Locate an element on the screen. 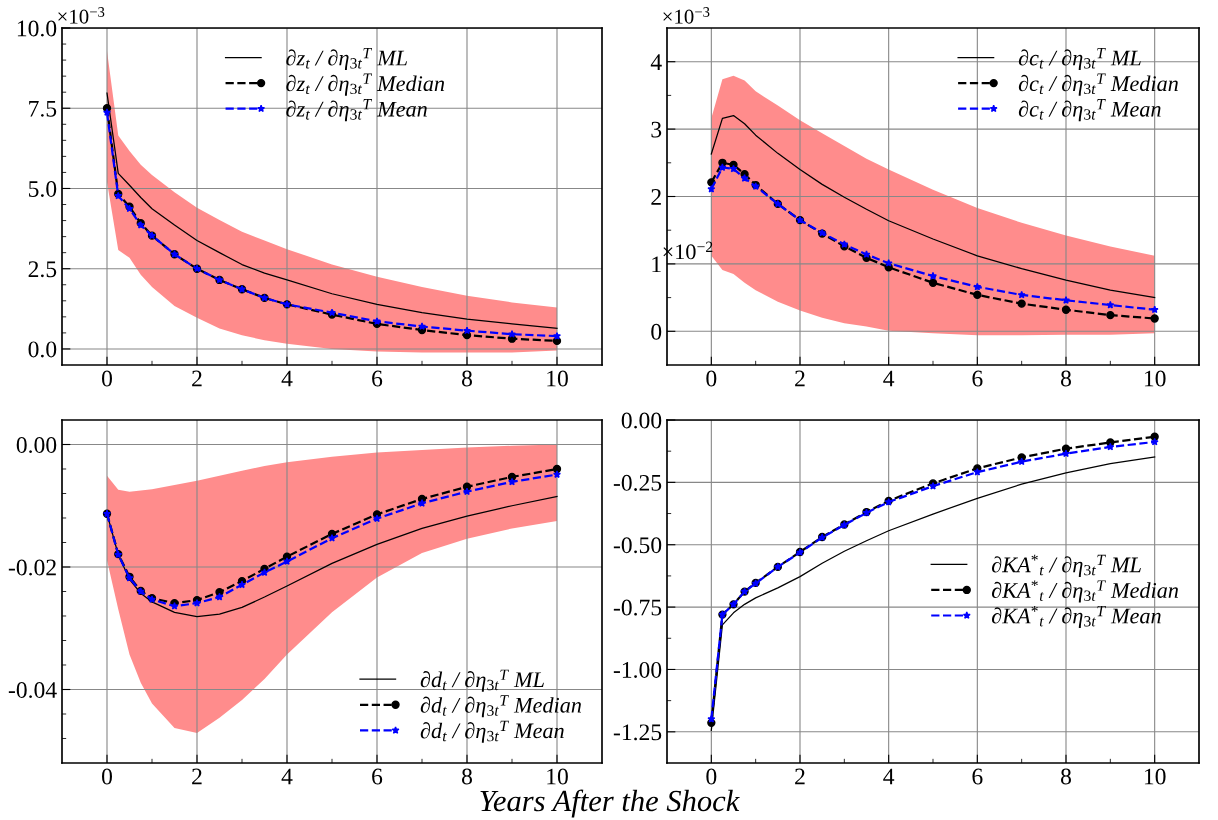 This screenshot has width=1218, height=820. legend-label: ∂d$_{t}$ / ∂η$_{3t}$$^{T}$ ML is located at coordinates (482, 680).